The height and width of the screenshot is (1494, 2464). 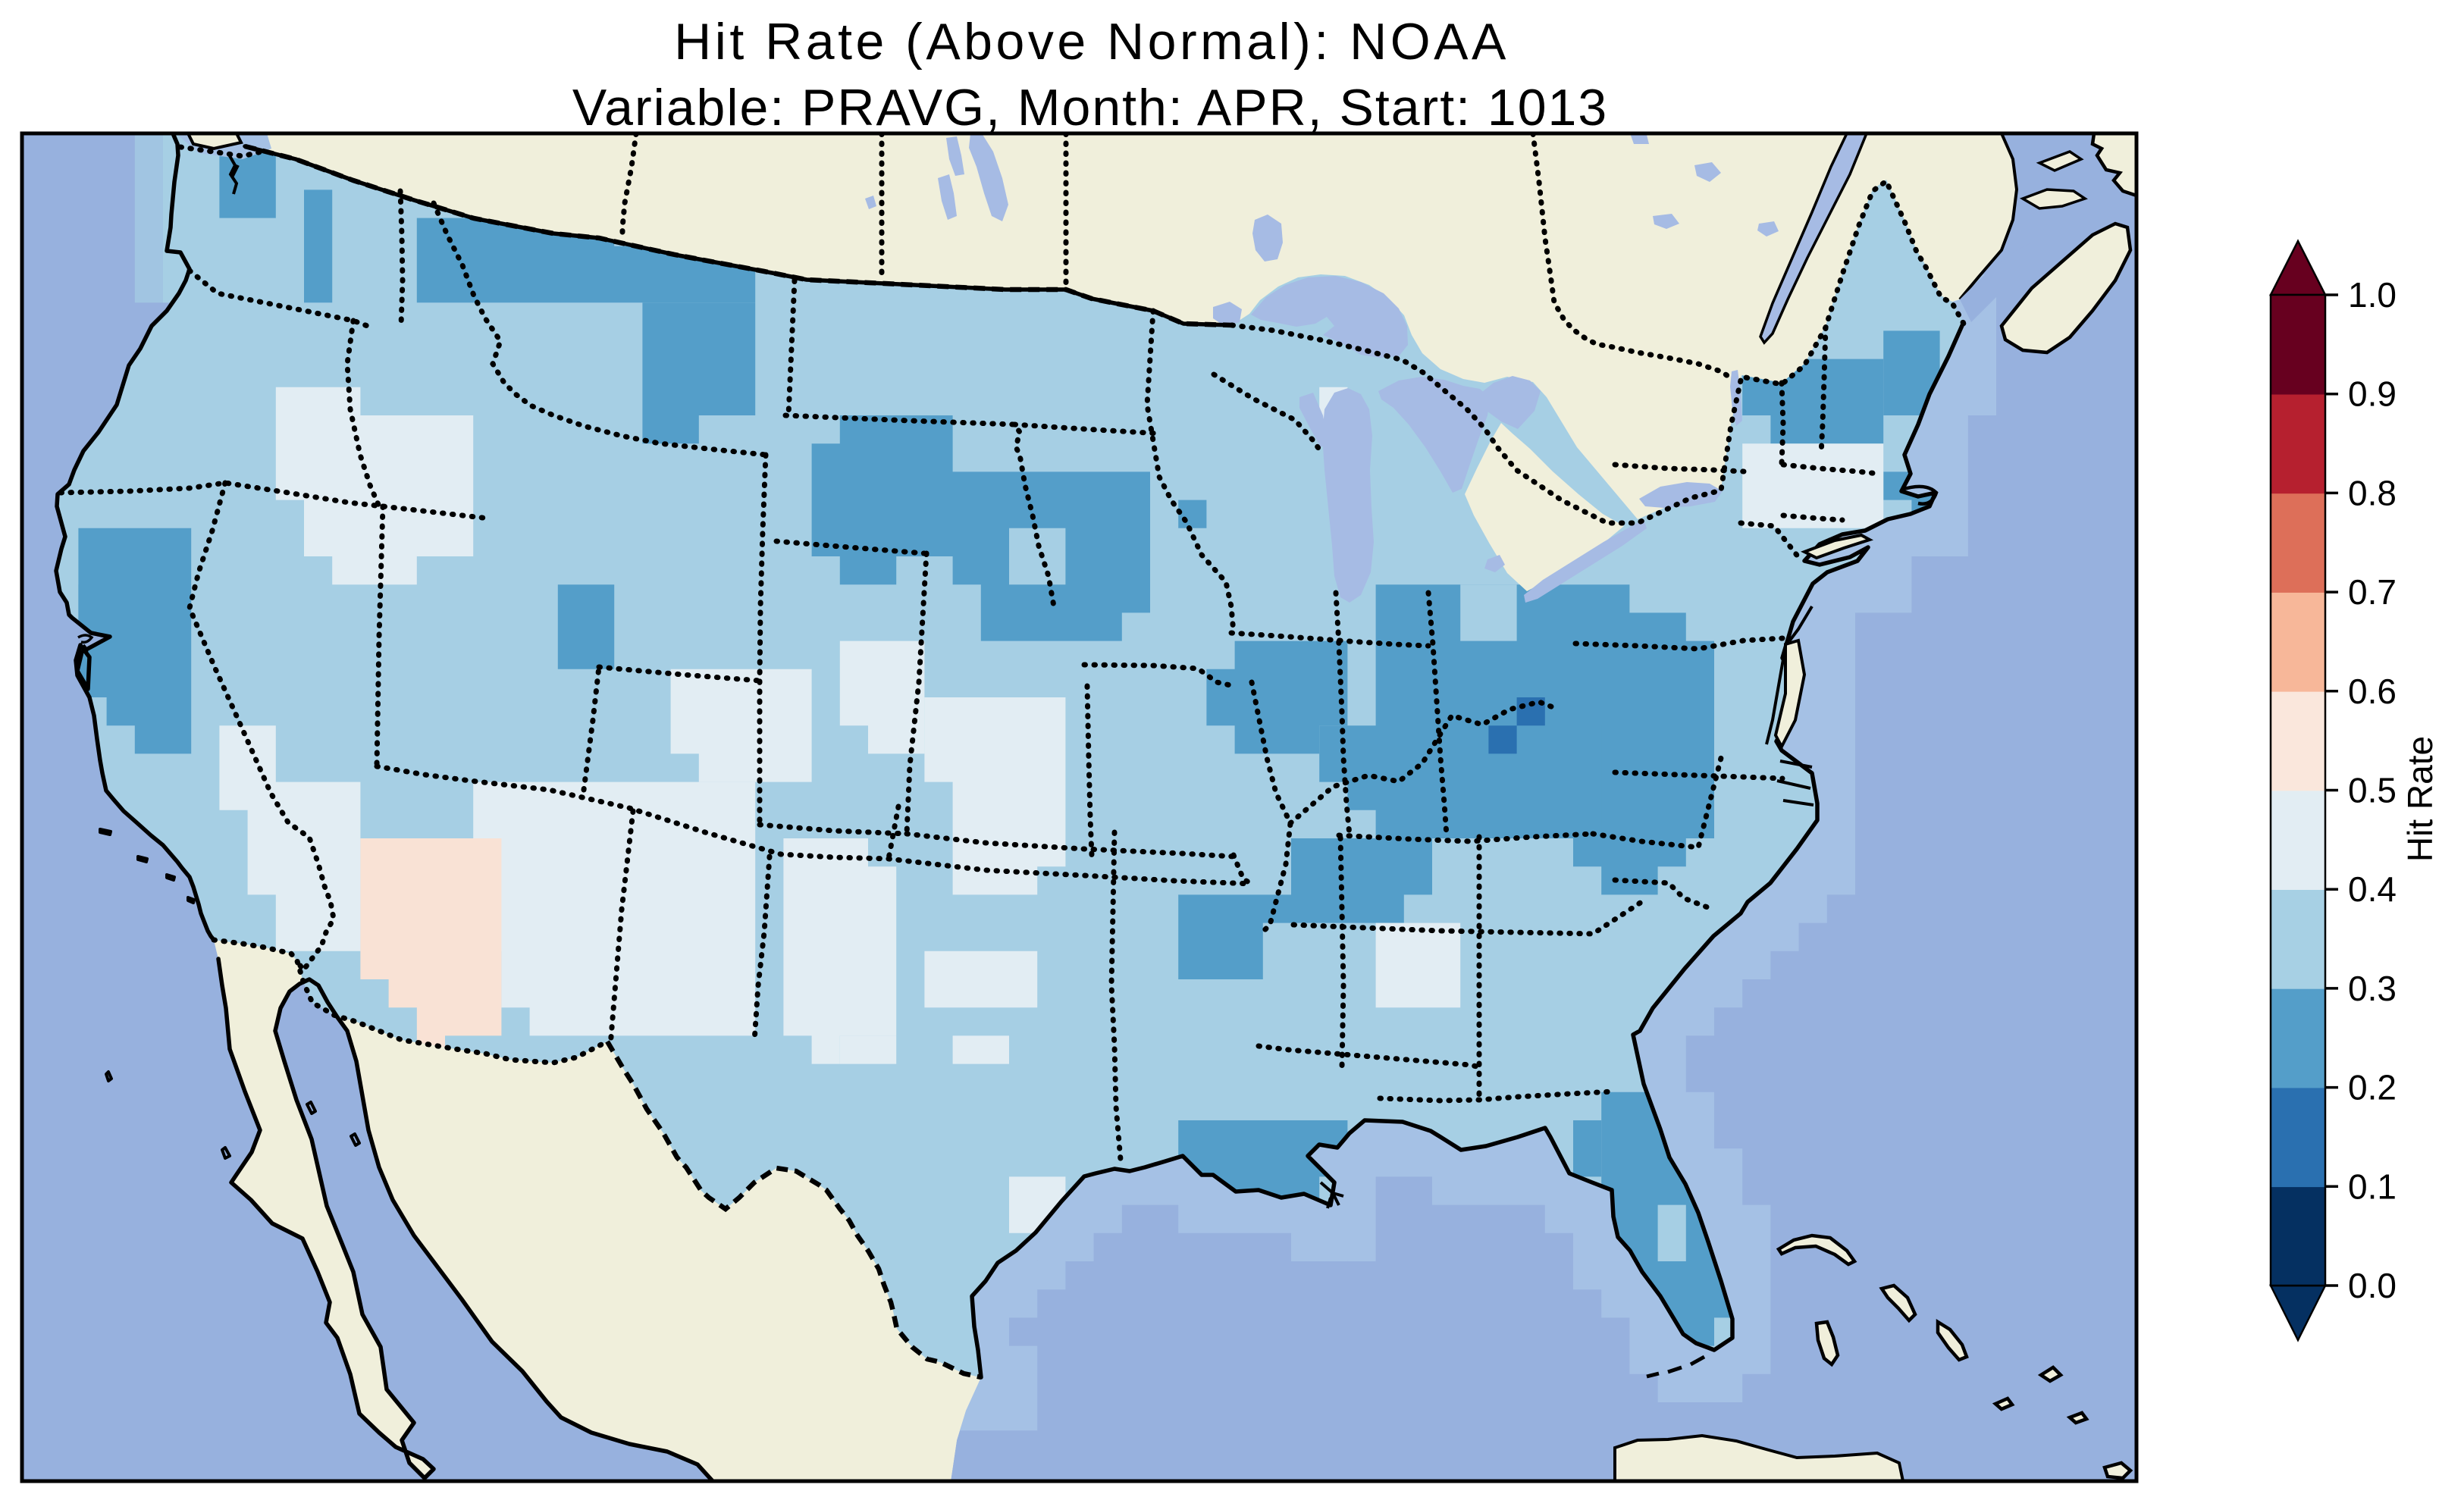 I want to click on svg-text: 0.6, so click(x=2372, y=691).